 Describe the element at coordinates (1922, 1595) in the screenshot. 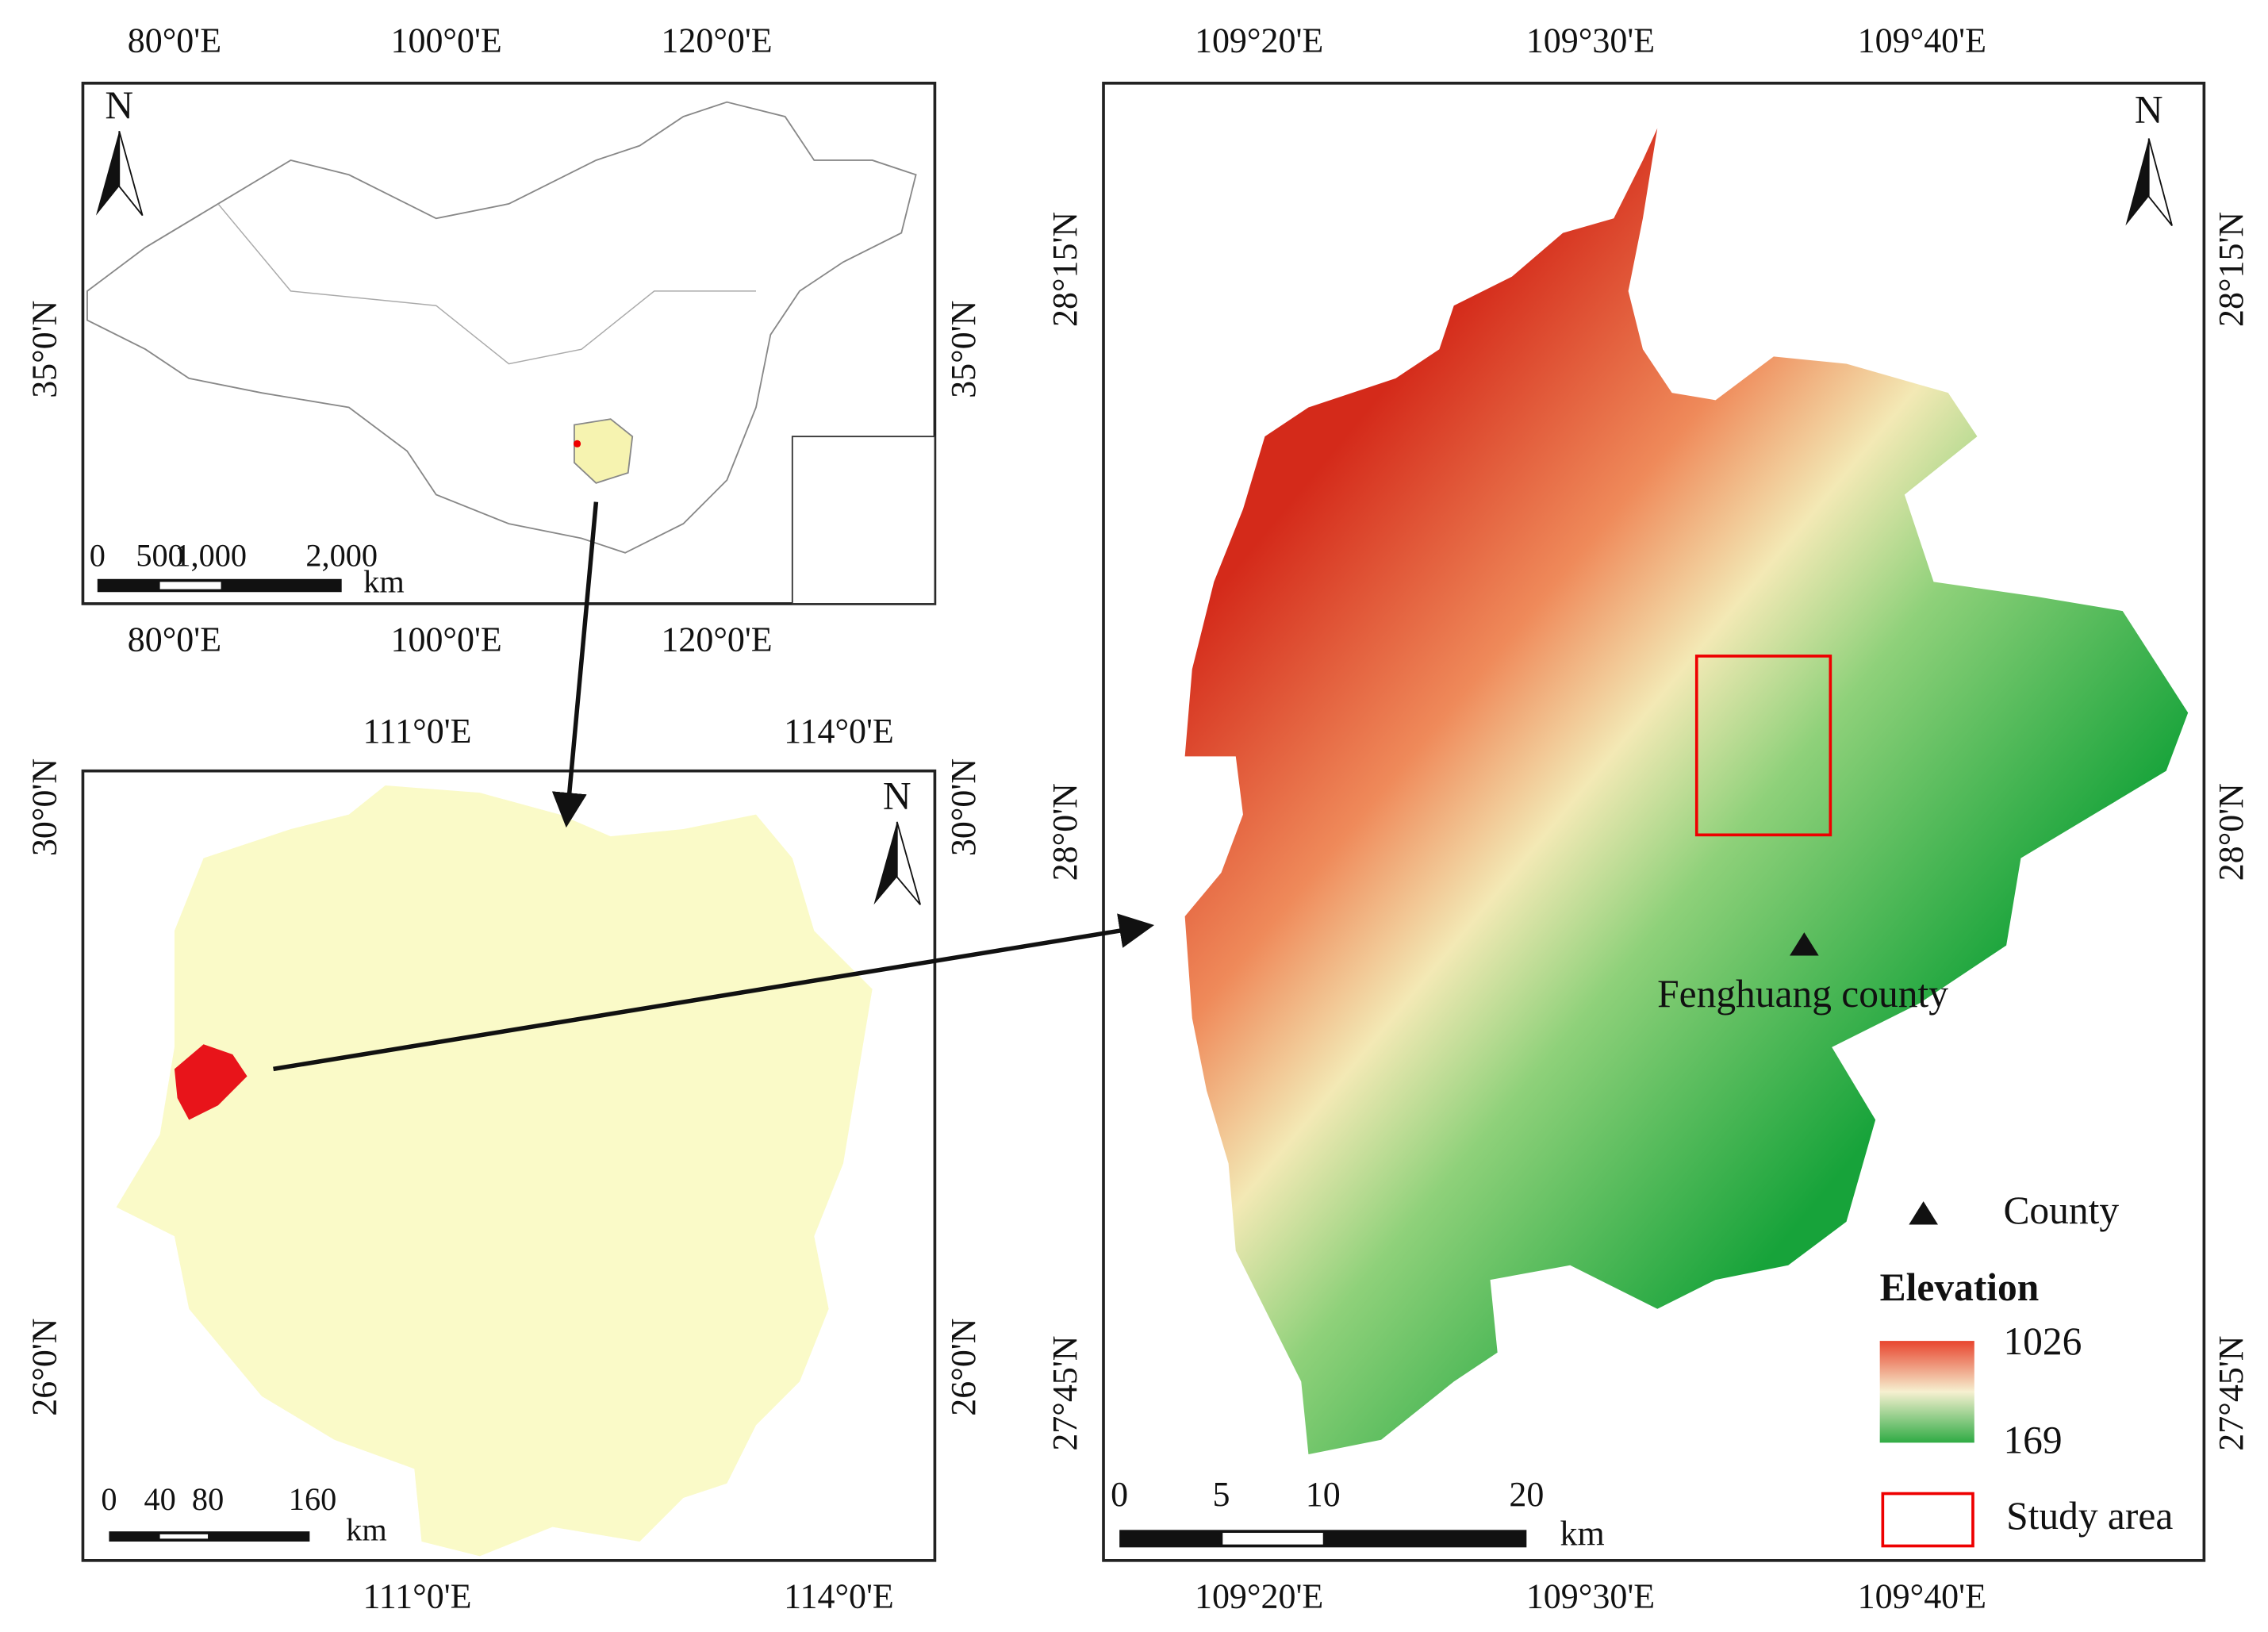

I see `bottom-tick-label: 109°40'E` at that location.